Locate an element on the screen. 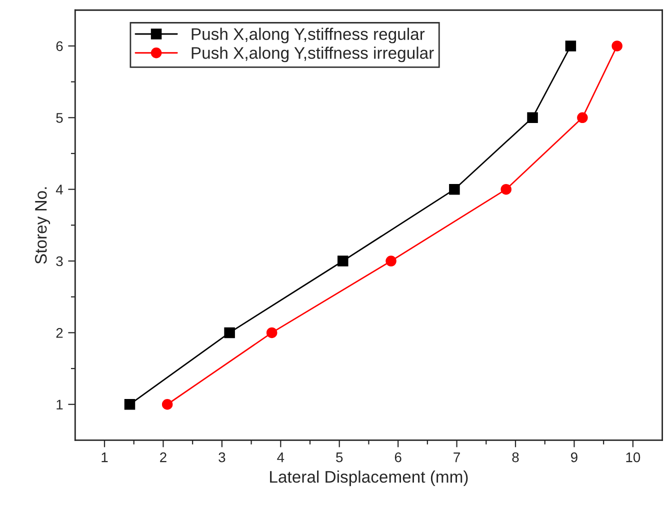 Image resolution: width=671 pixels, height=506 pixels. x-axis-title: Lateral Displacement (mm) is located at coordinates (369, 478).